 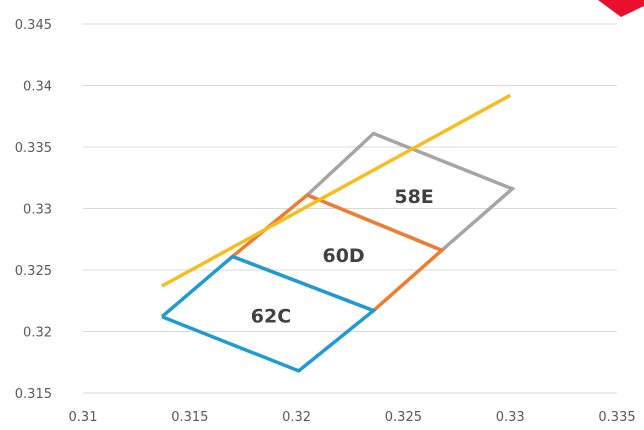 I want to click on x-tick-label: 0.335, so click(x=616, y=417).